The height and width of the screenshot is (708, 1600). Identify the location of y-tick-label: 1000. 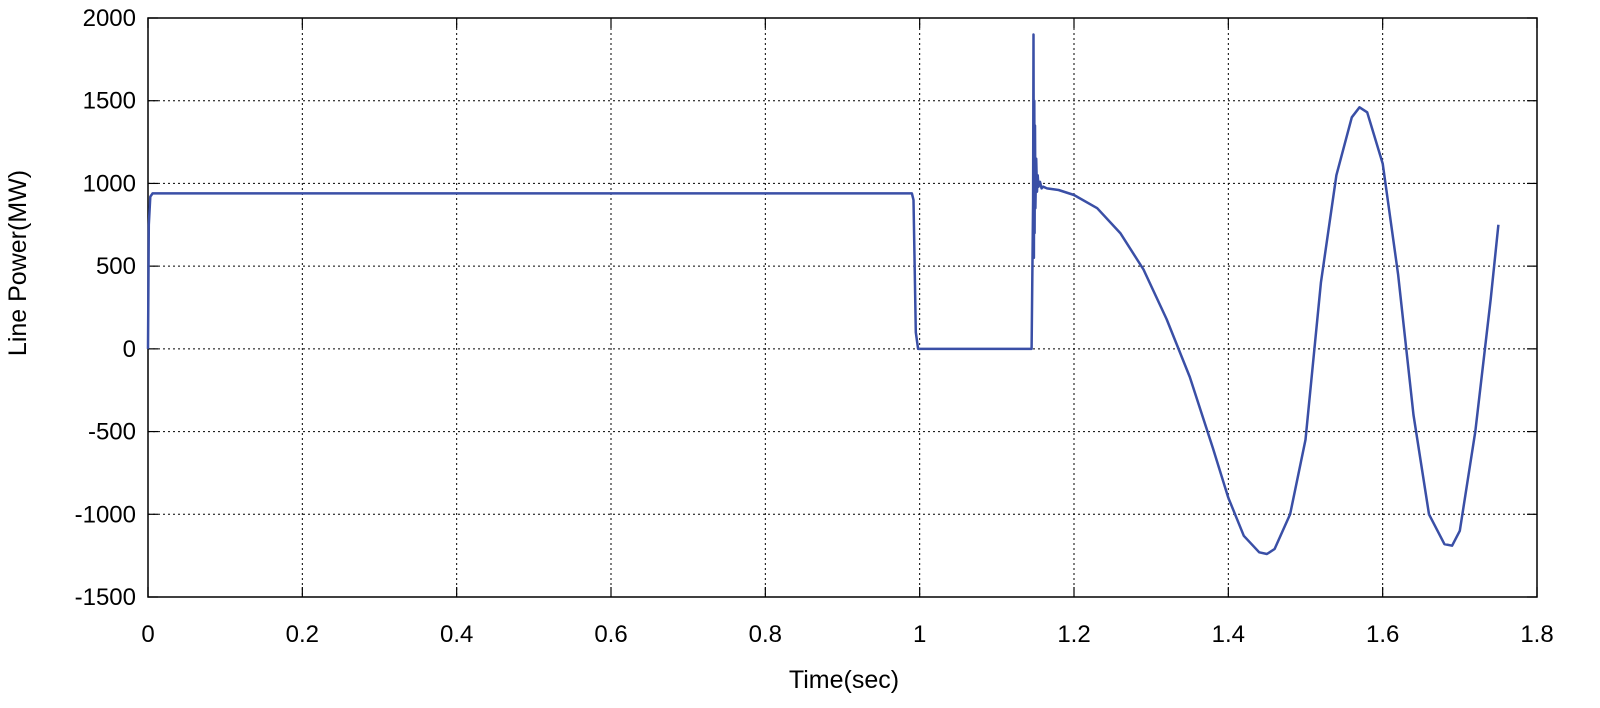
(109, 183).